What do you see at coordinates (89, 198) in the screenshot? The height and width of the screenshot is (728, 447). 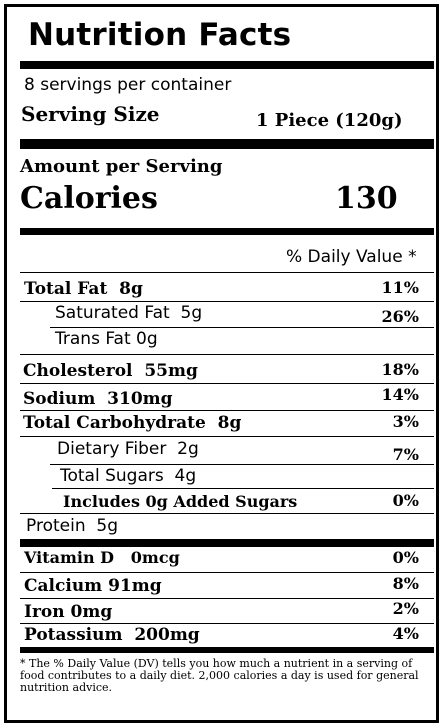 I see `calories-label: Calories` at bounding box center [89, 198].